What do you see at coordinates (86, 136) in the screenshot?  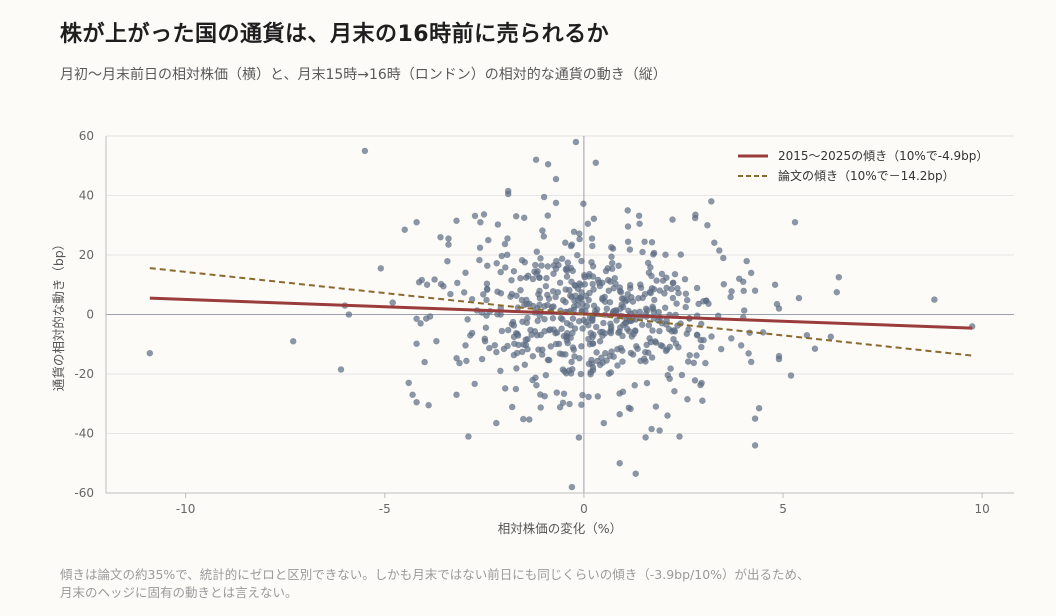 I see `y-tick-label: 60` at bounding box center [86, 136].